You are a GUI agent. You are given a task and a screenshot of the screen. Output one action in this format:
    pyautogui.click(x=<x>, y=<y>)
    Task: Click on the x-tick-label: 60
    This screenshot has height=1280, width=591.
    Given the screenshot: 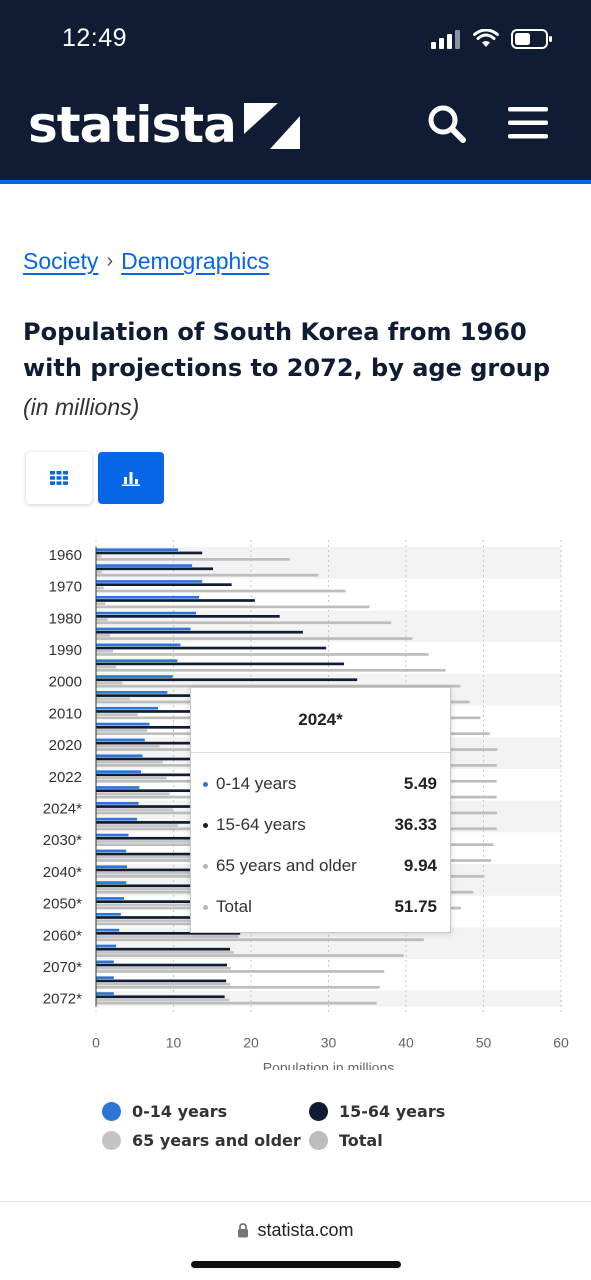 What is the action you would take?
    pyautogui.click(x=561, y=1043)
    